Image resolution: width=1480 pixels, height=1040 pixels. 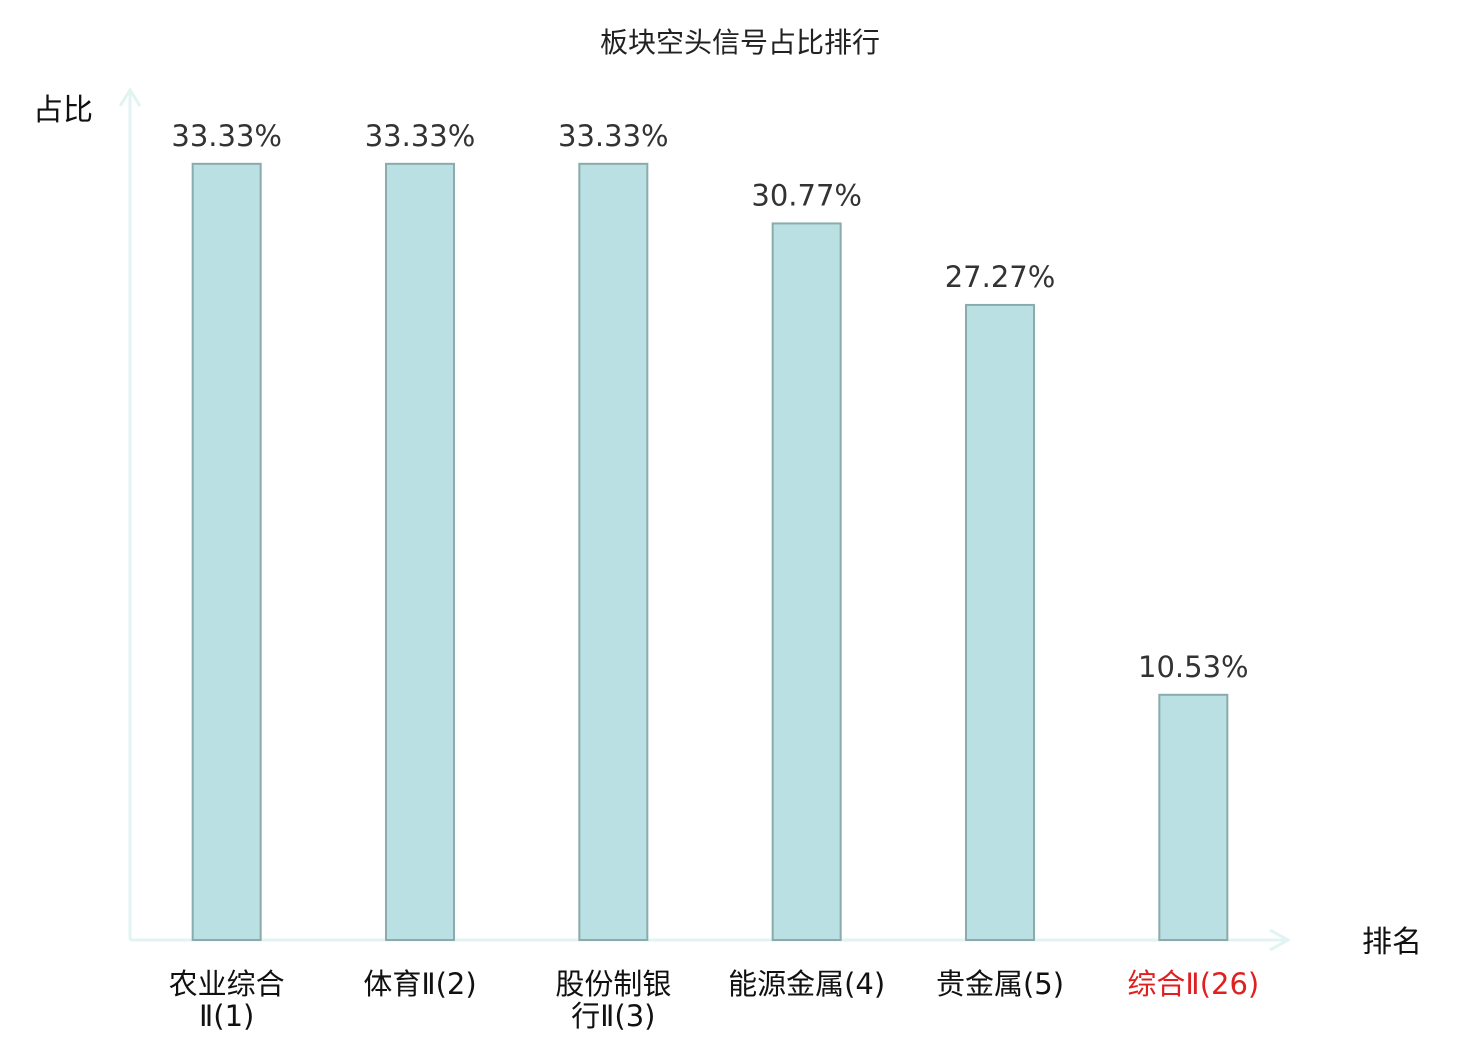 What do you see at coordinates (806, 195) in the screenshot?
I see `data-label: 30.77%` at bounding box center [806, 195].